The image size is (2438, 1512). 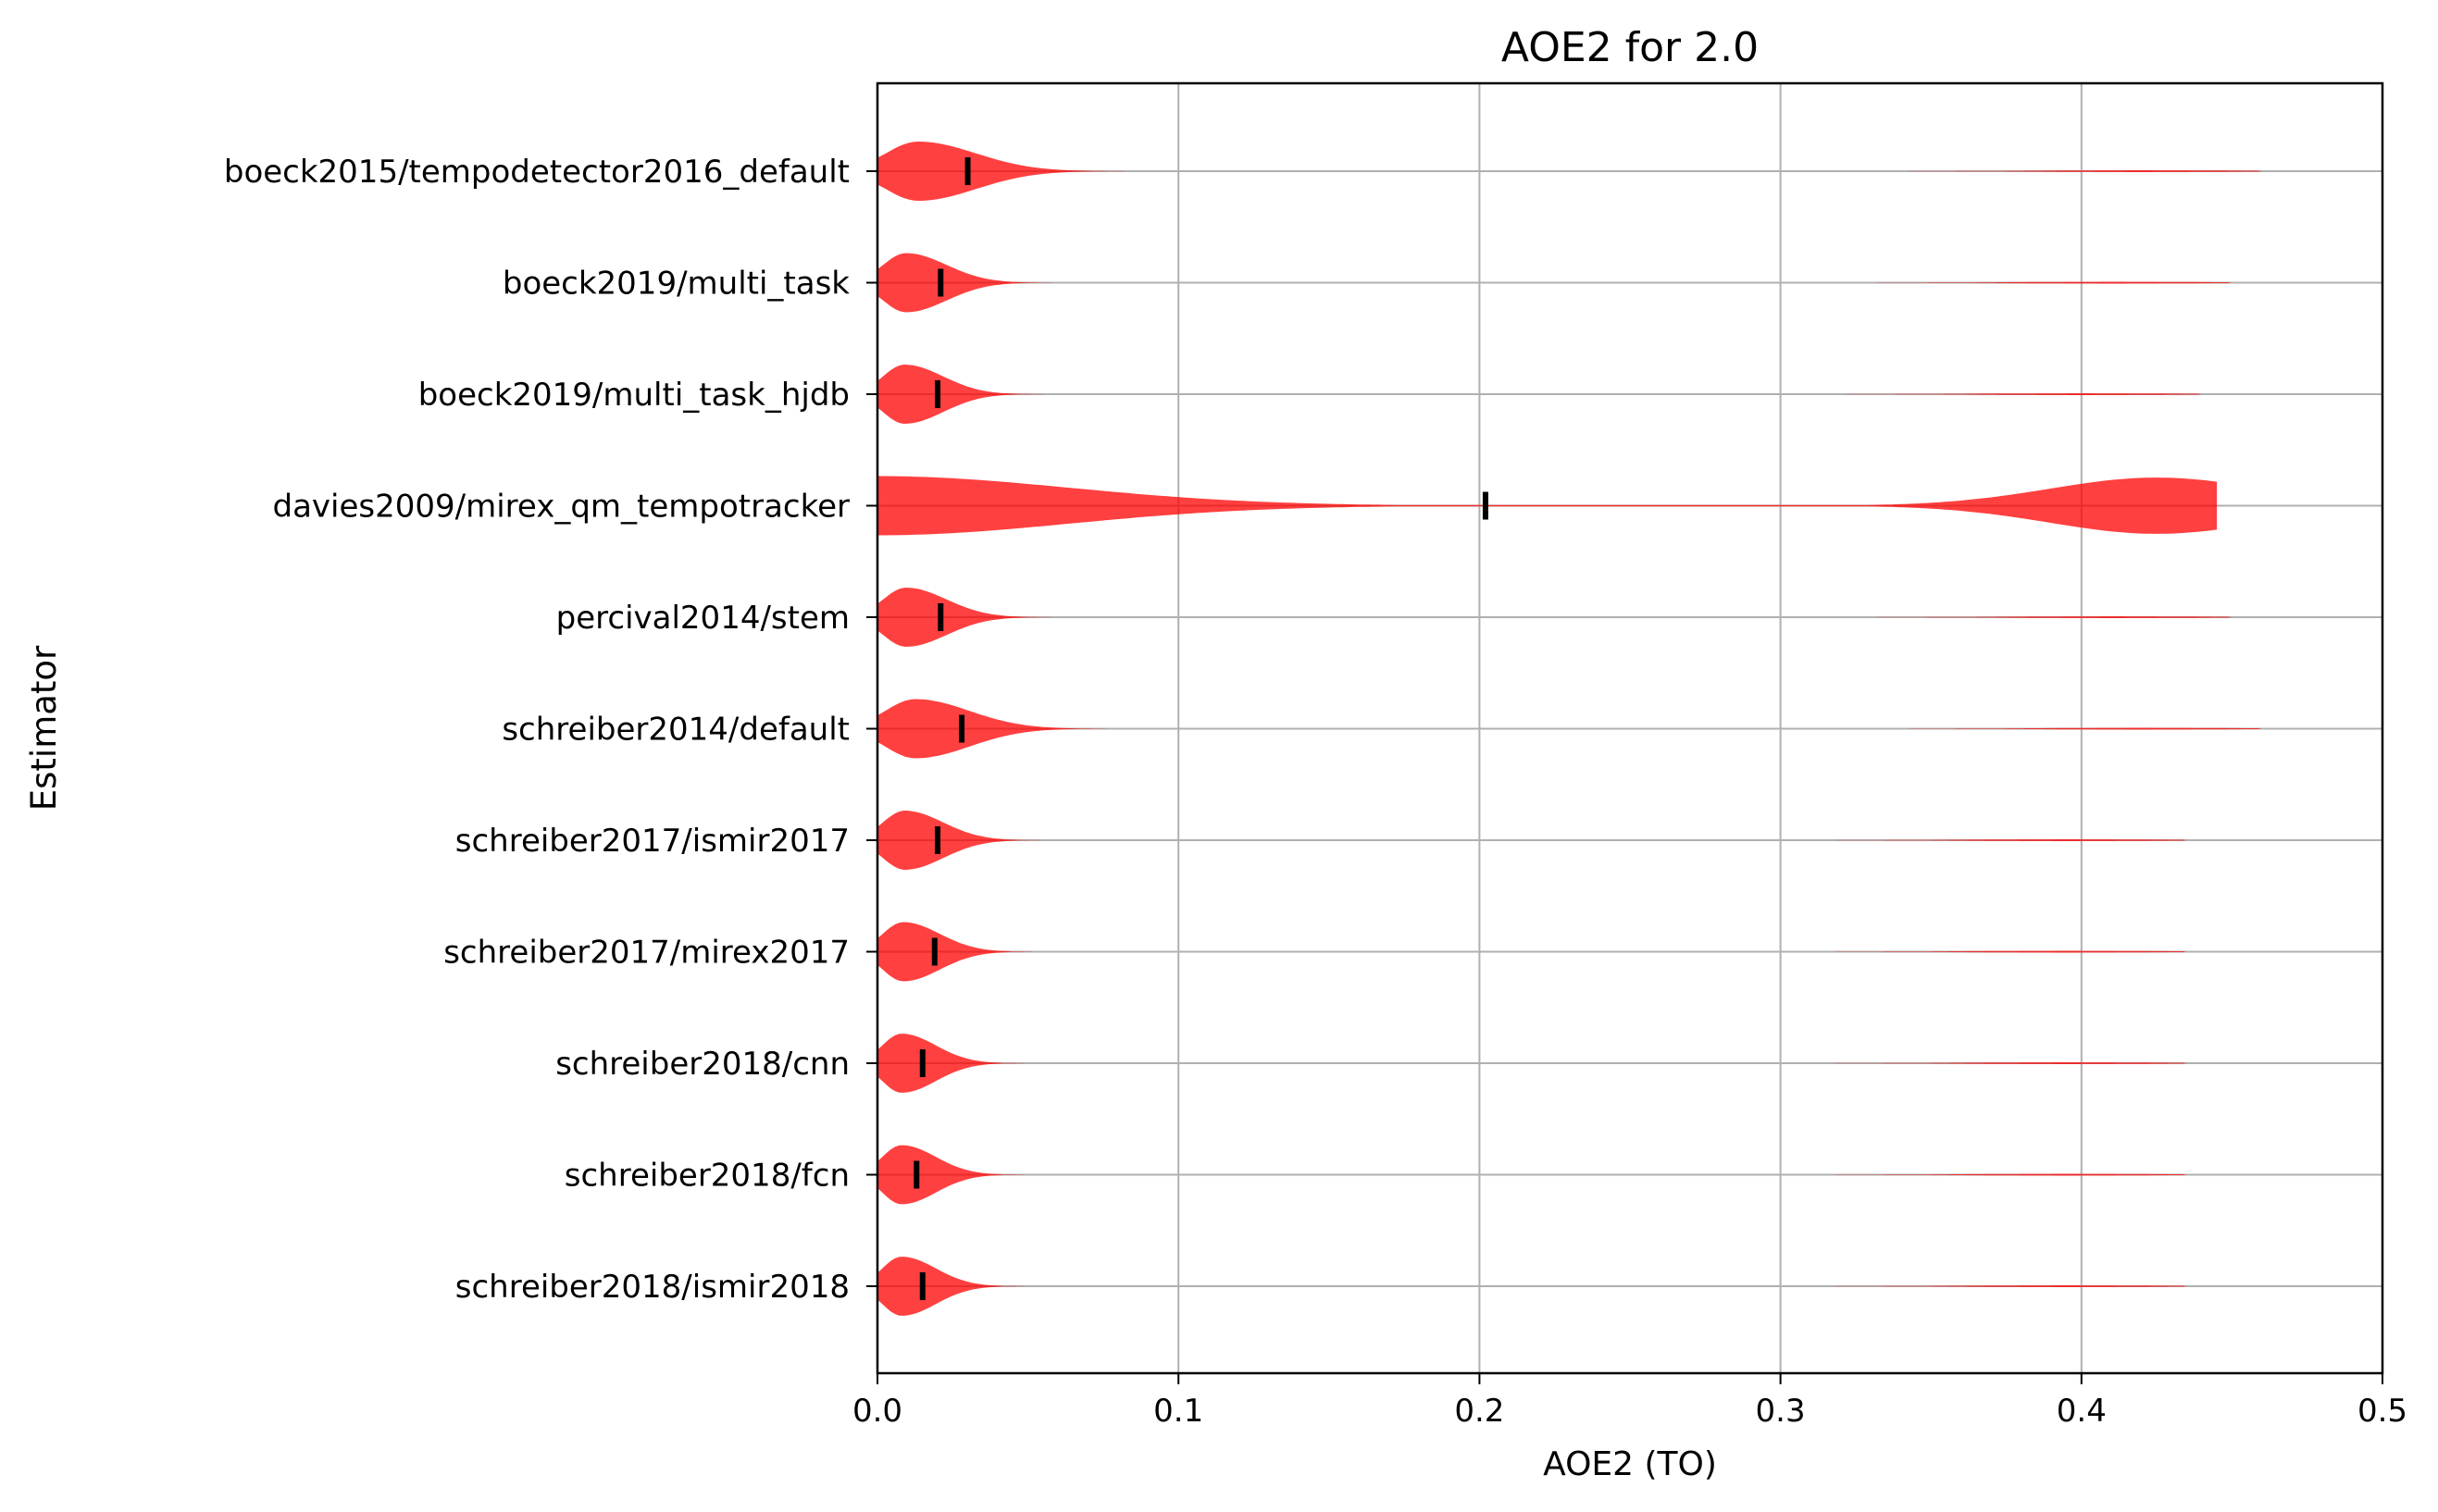 I want to click on x-tick-label: 0.3, so click(x=1781, y=1411).